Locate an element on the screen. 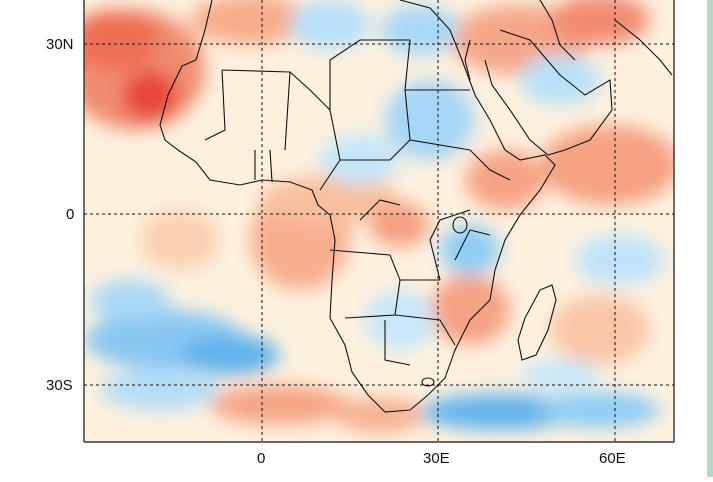 The height and width of the screenshot is (482, 713). lon-label-0: 0 is located at coordinates (261, 458).